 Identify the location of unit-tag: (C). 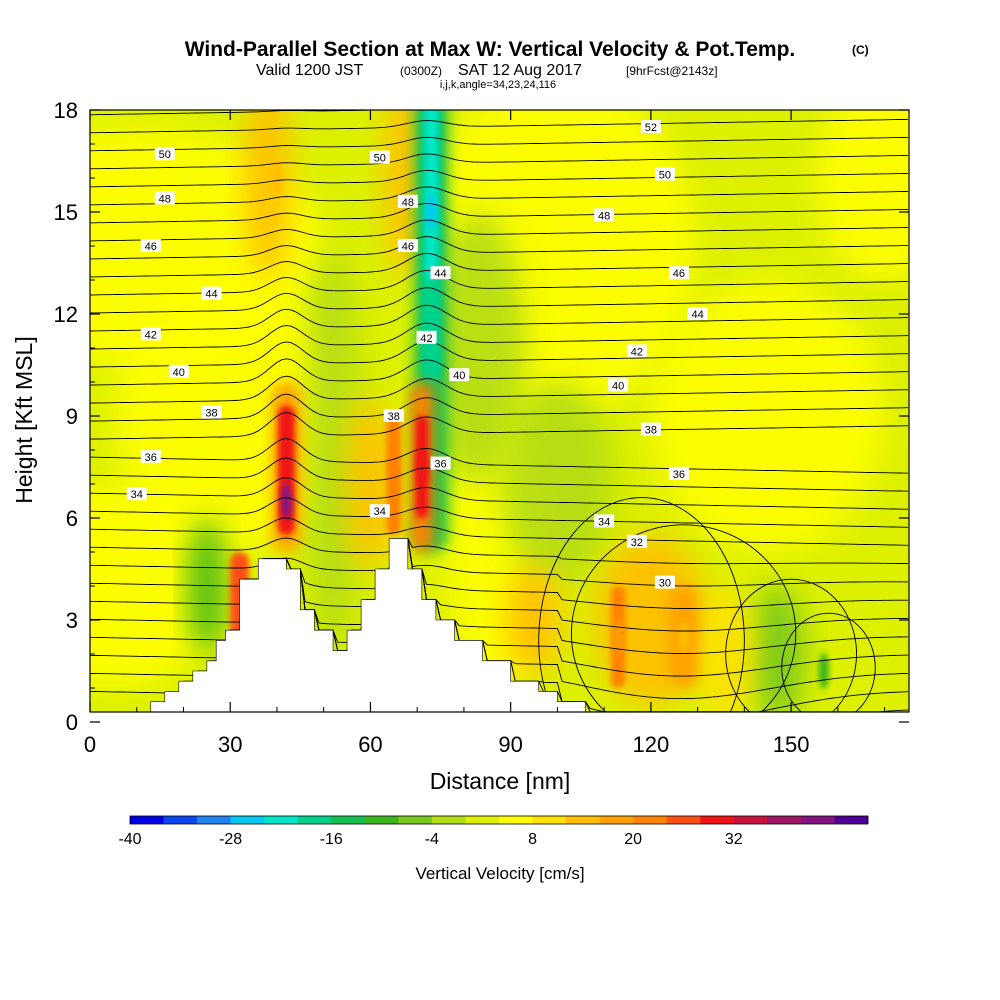
(860, 50).